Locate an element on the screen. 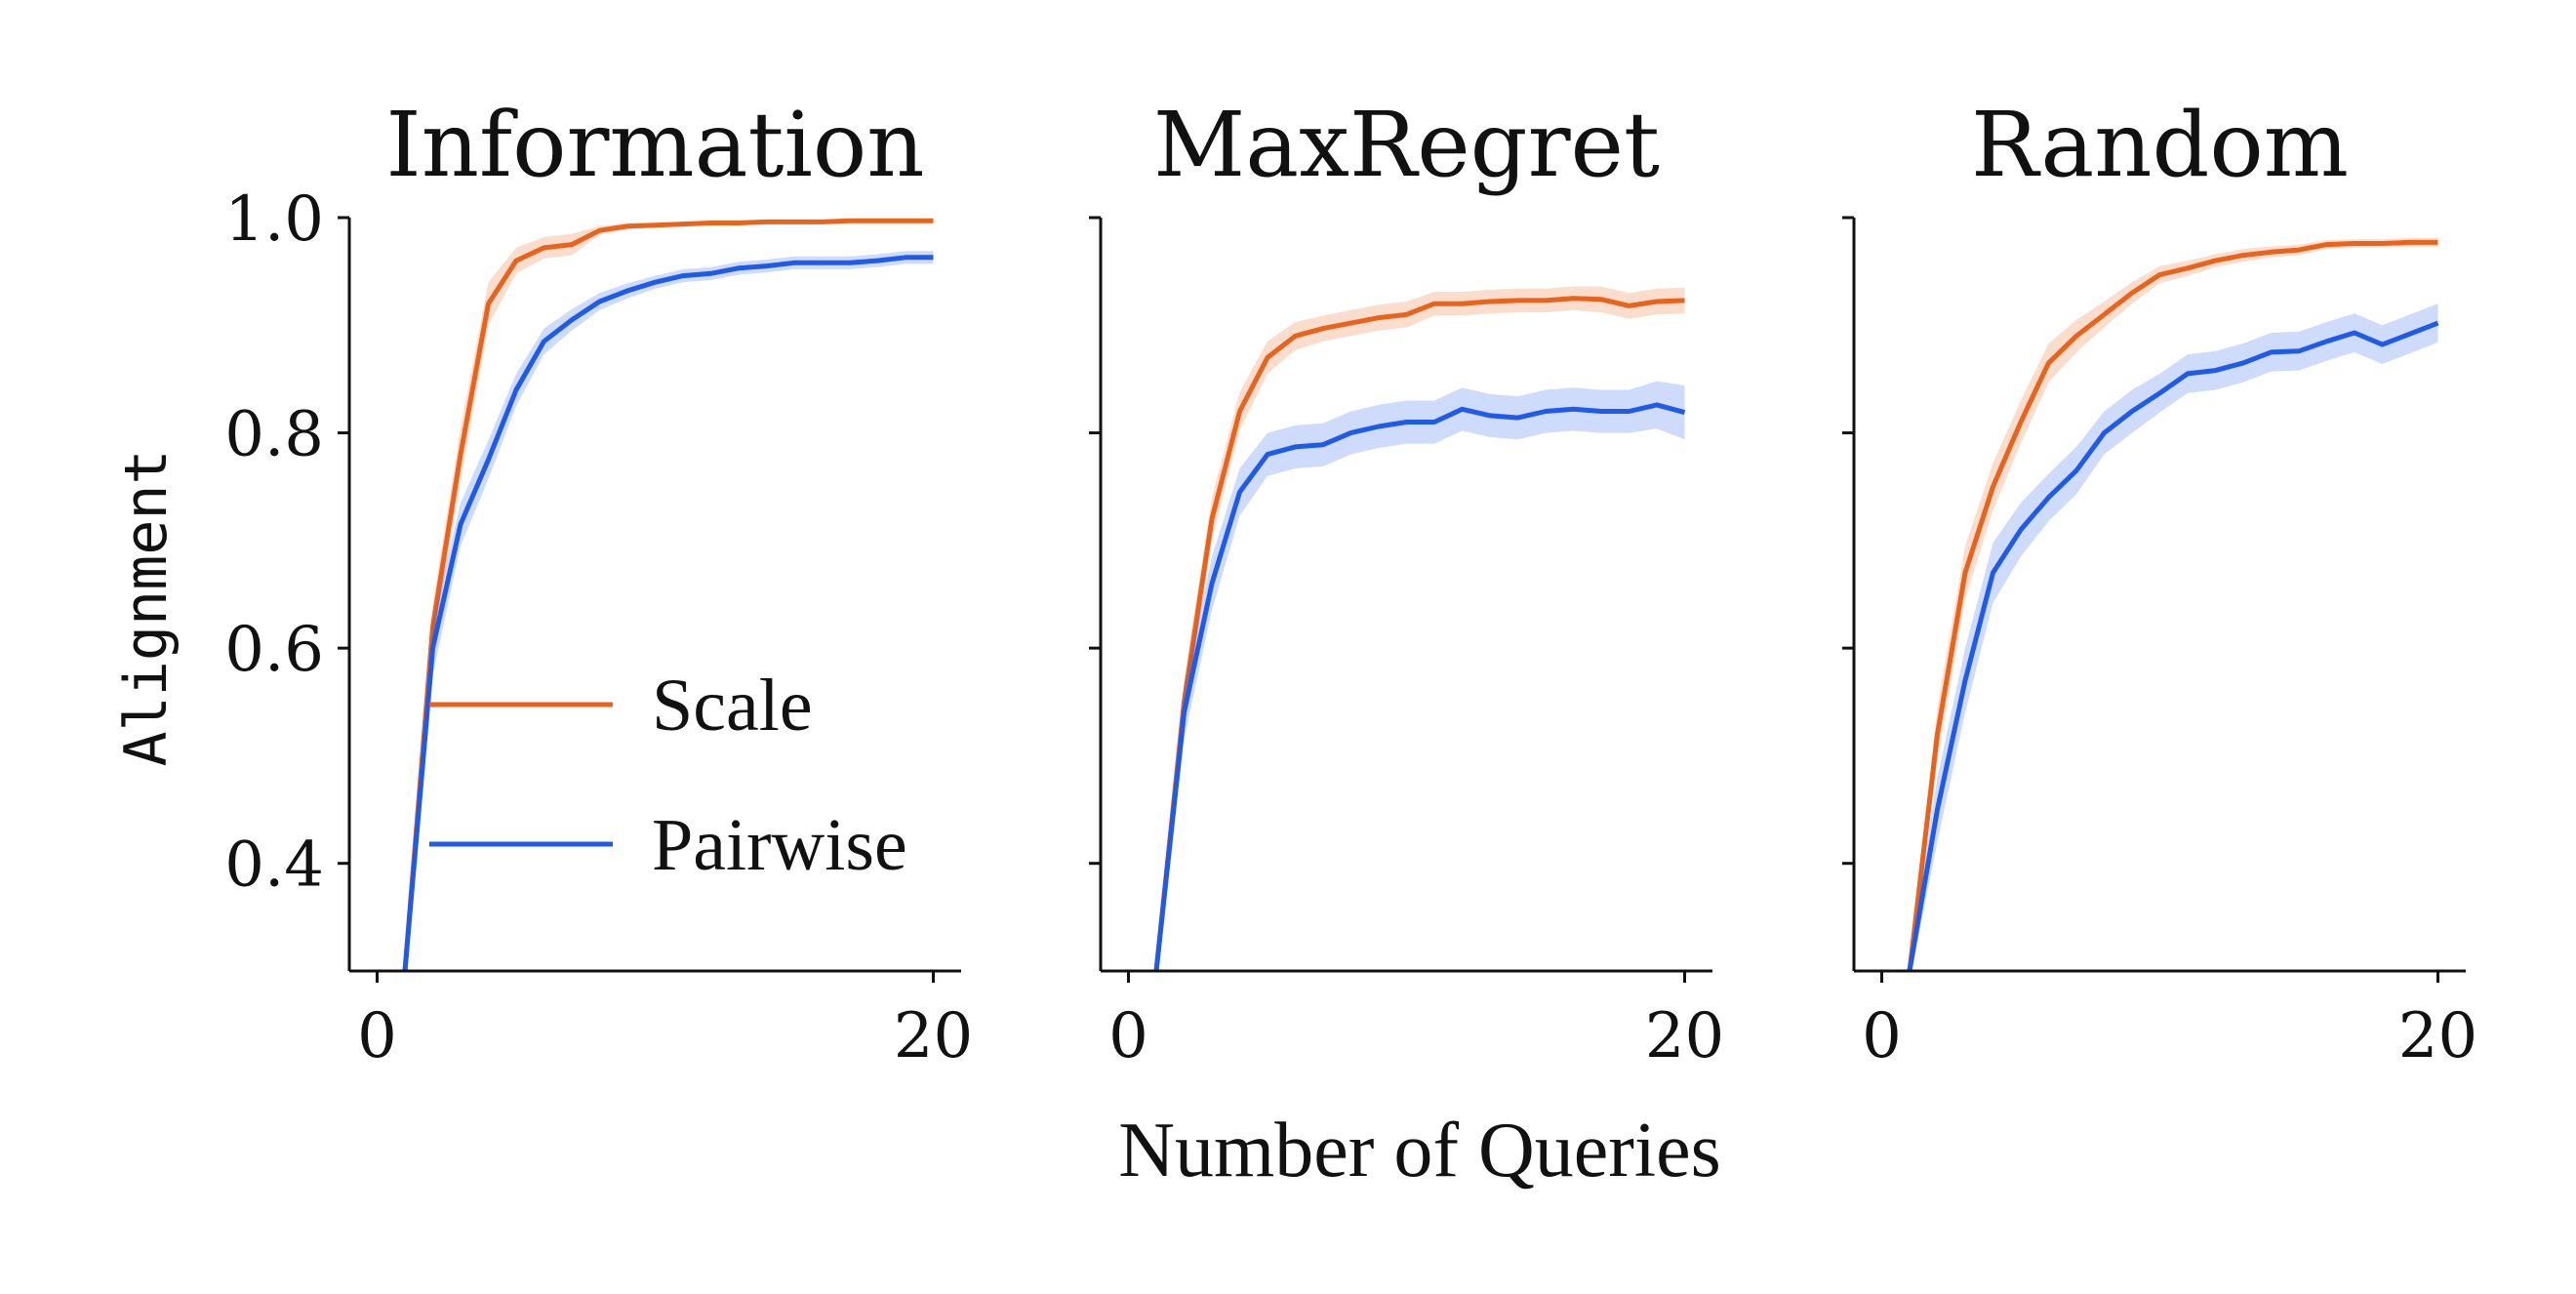 The image size is (2576, 1294). legend: Scale Pairwise is located at coordinates (668, 775).